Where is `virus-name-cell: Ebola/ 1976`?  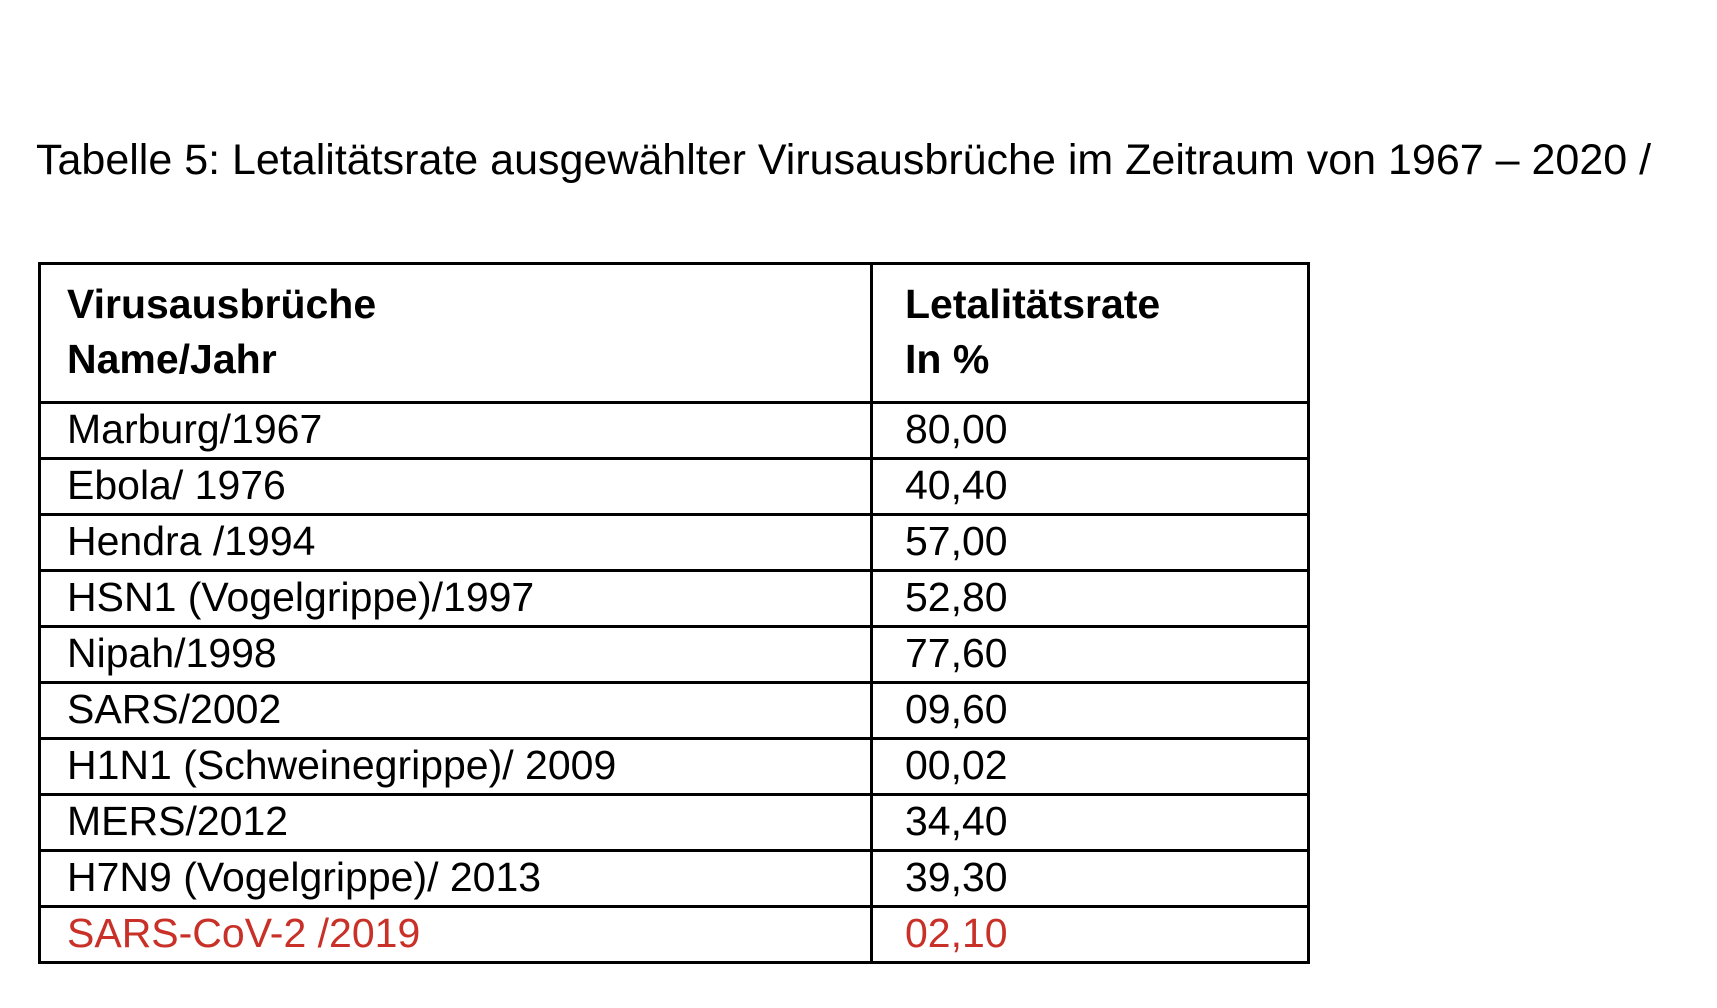 virus-name-cell: Ebola/ 1976 is located at coordinates (455, 486).